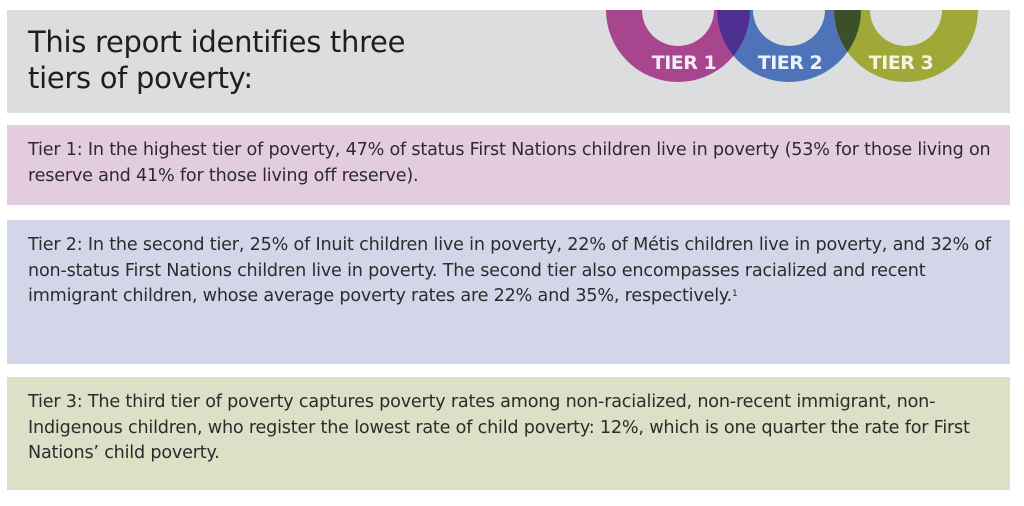 The image size is (1024, 506). Describe the element at coordinates (684, 63) in the screenshot. I see `tier1-label: TIER 1` at that location.